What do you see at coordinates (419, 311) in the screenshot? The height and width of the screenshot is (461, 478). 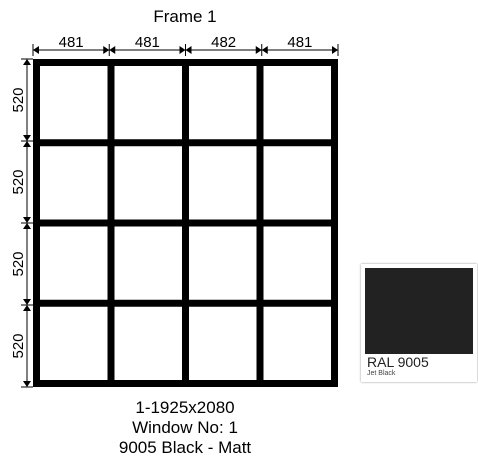 I see `color-swatch` at bounding box center [419, 311].